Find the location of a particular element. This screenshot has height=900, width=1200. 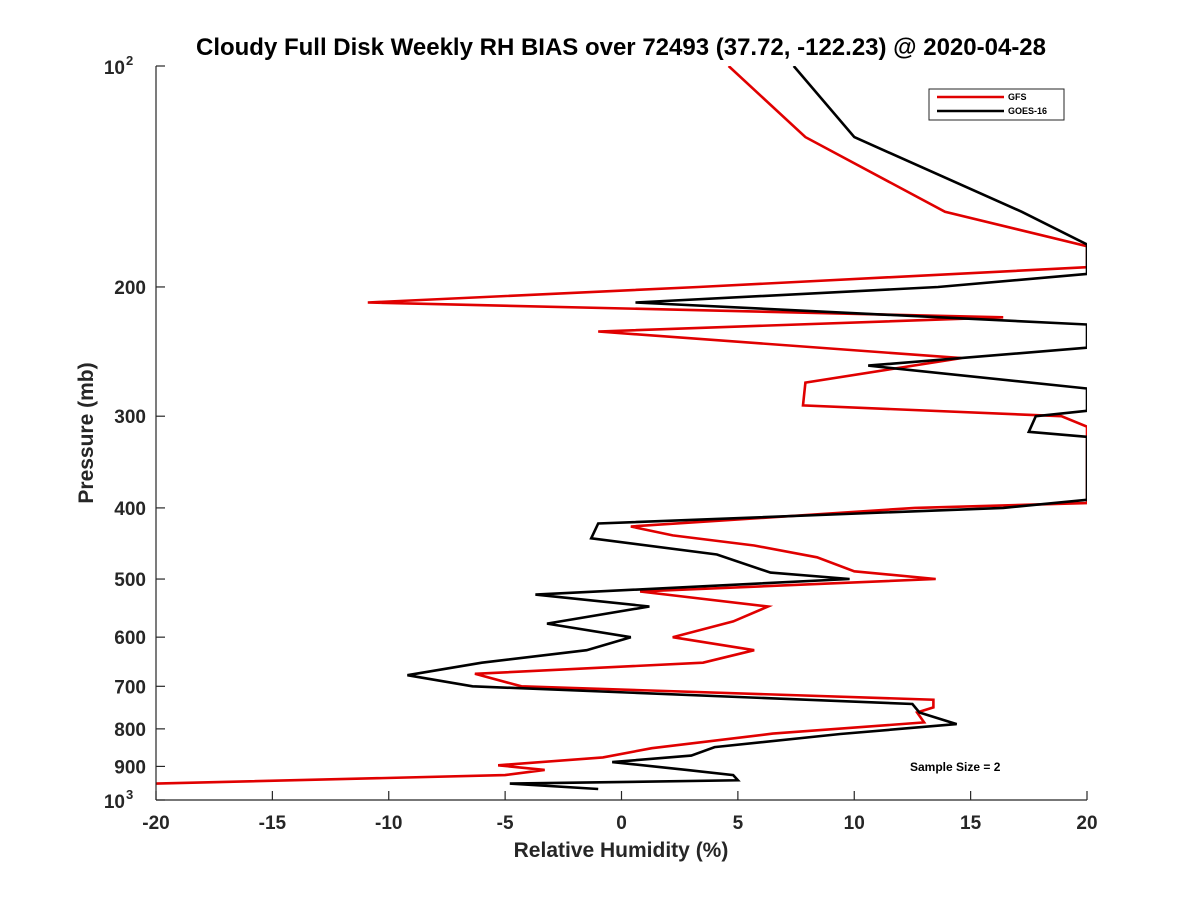

legend-box is located at coordinates (996, 104).